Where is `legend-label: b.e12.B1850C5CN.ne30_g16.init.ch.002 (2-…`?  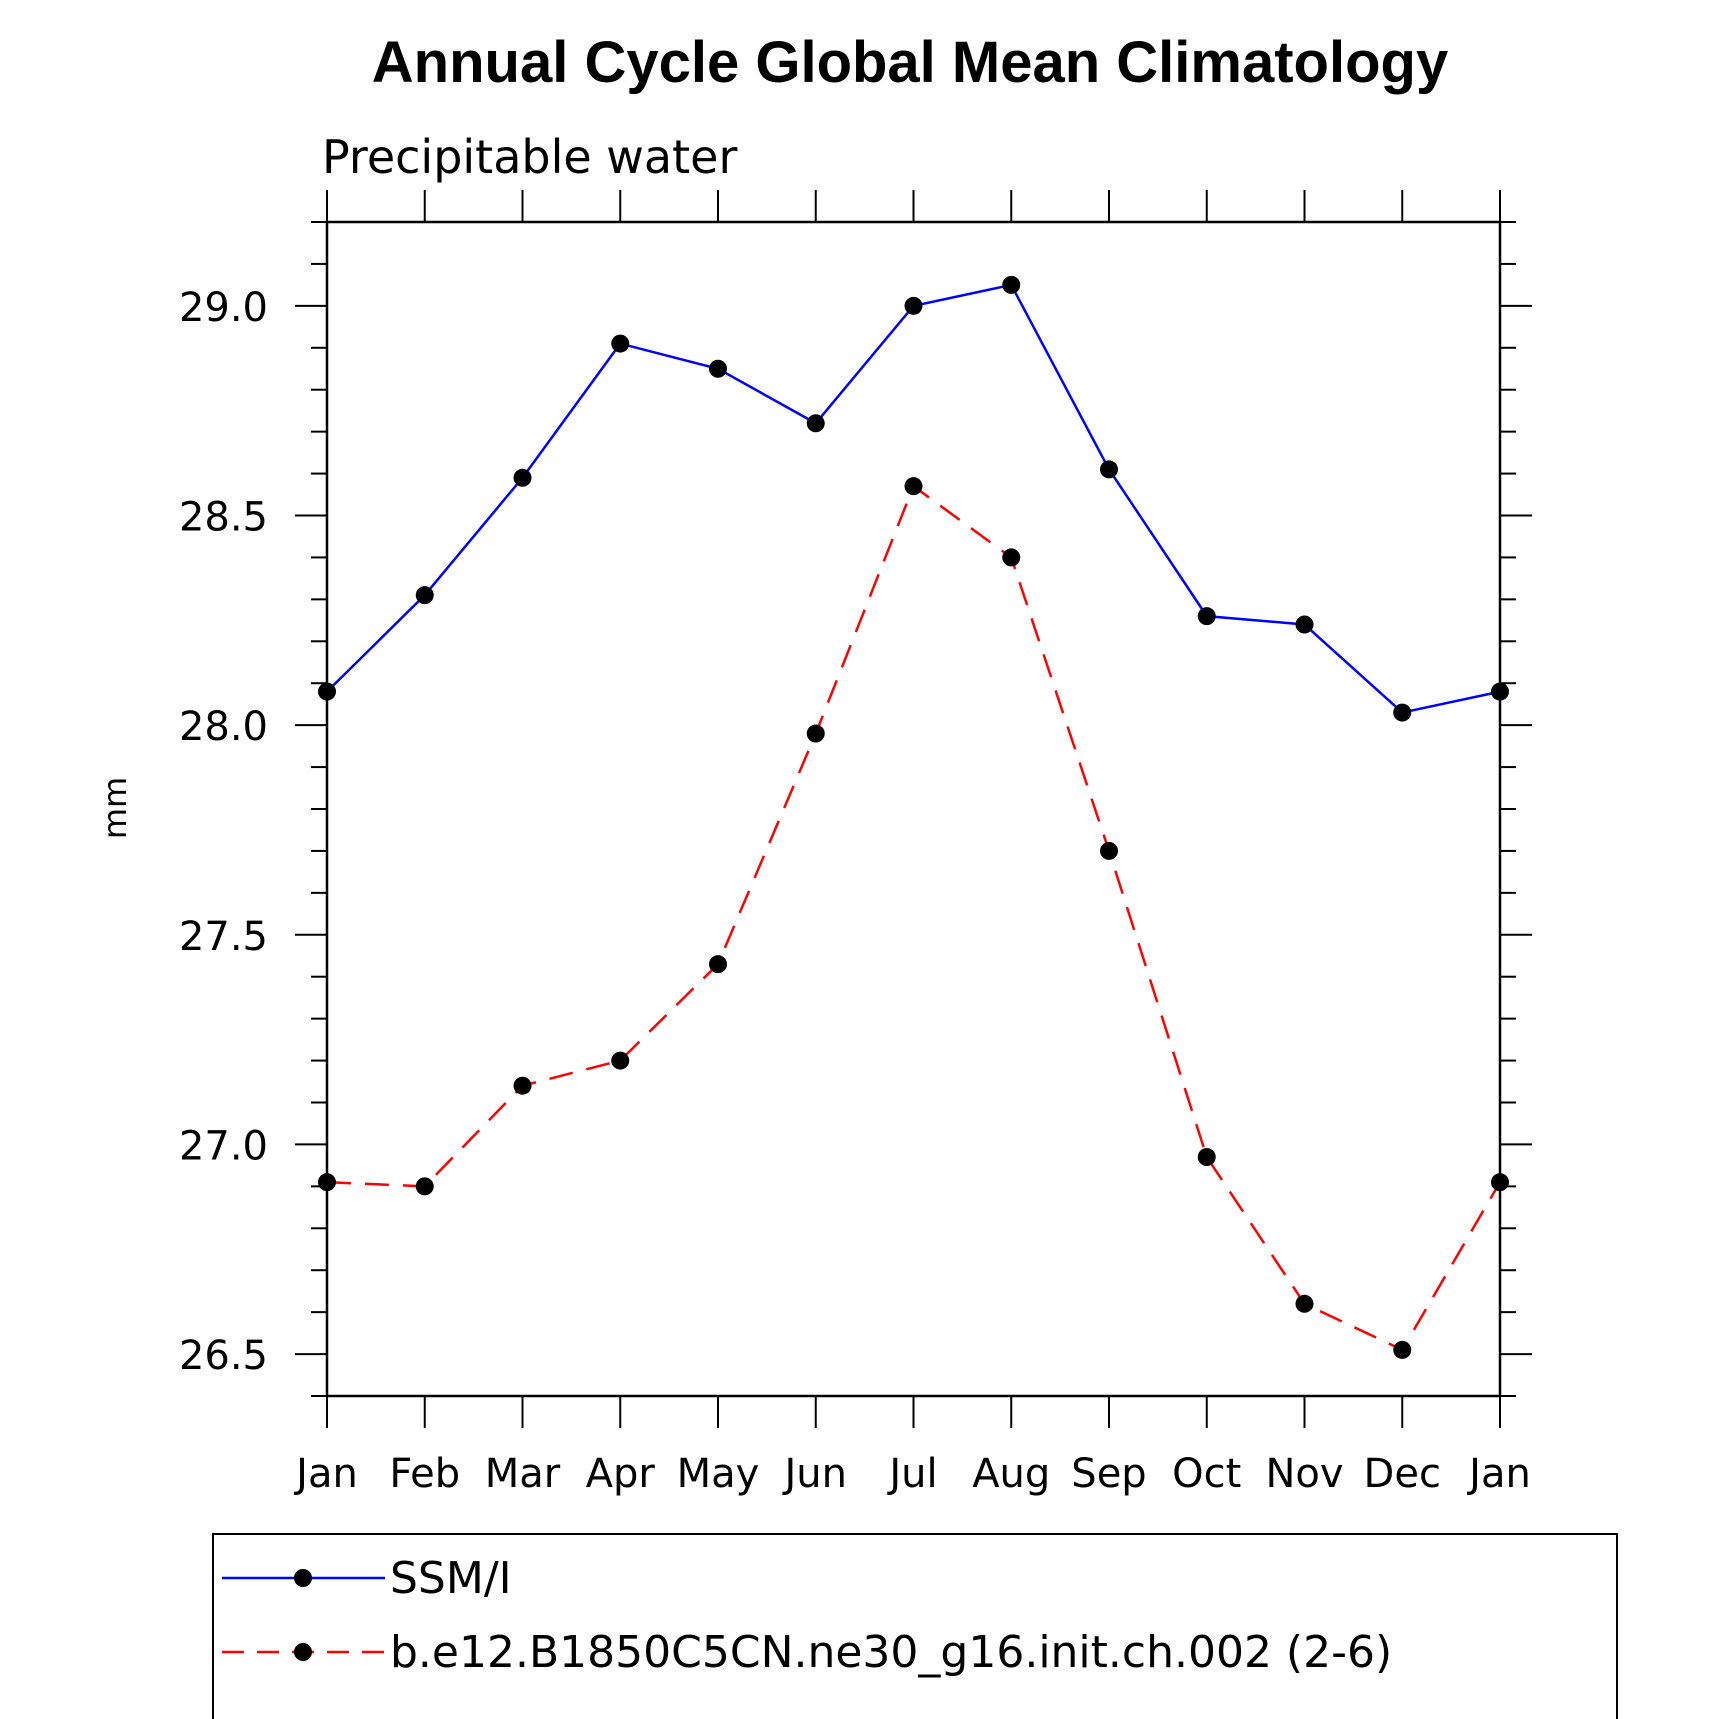
legend-label: b.e12.B1850C5CN.ne30_g16.init.ch.002 (2-… is located at coordinates (891, 1652).